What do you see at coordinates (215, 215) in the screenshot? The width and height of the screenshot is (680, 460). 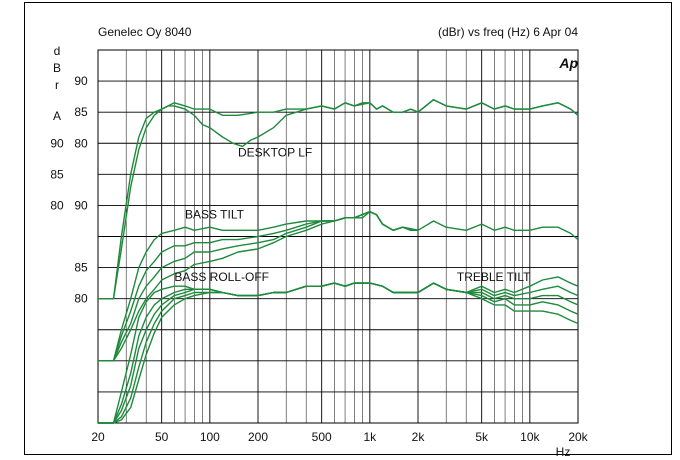 I see `annotation-label: BASS TILT` at bounding box center [215, 215].